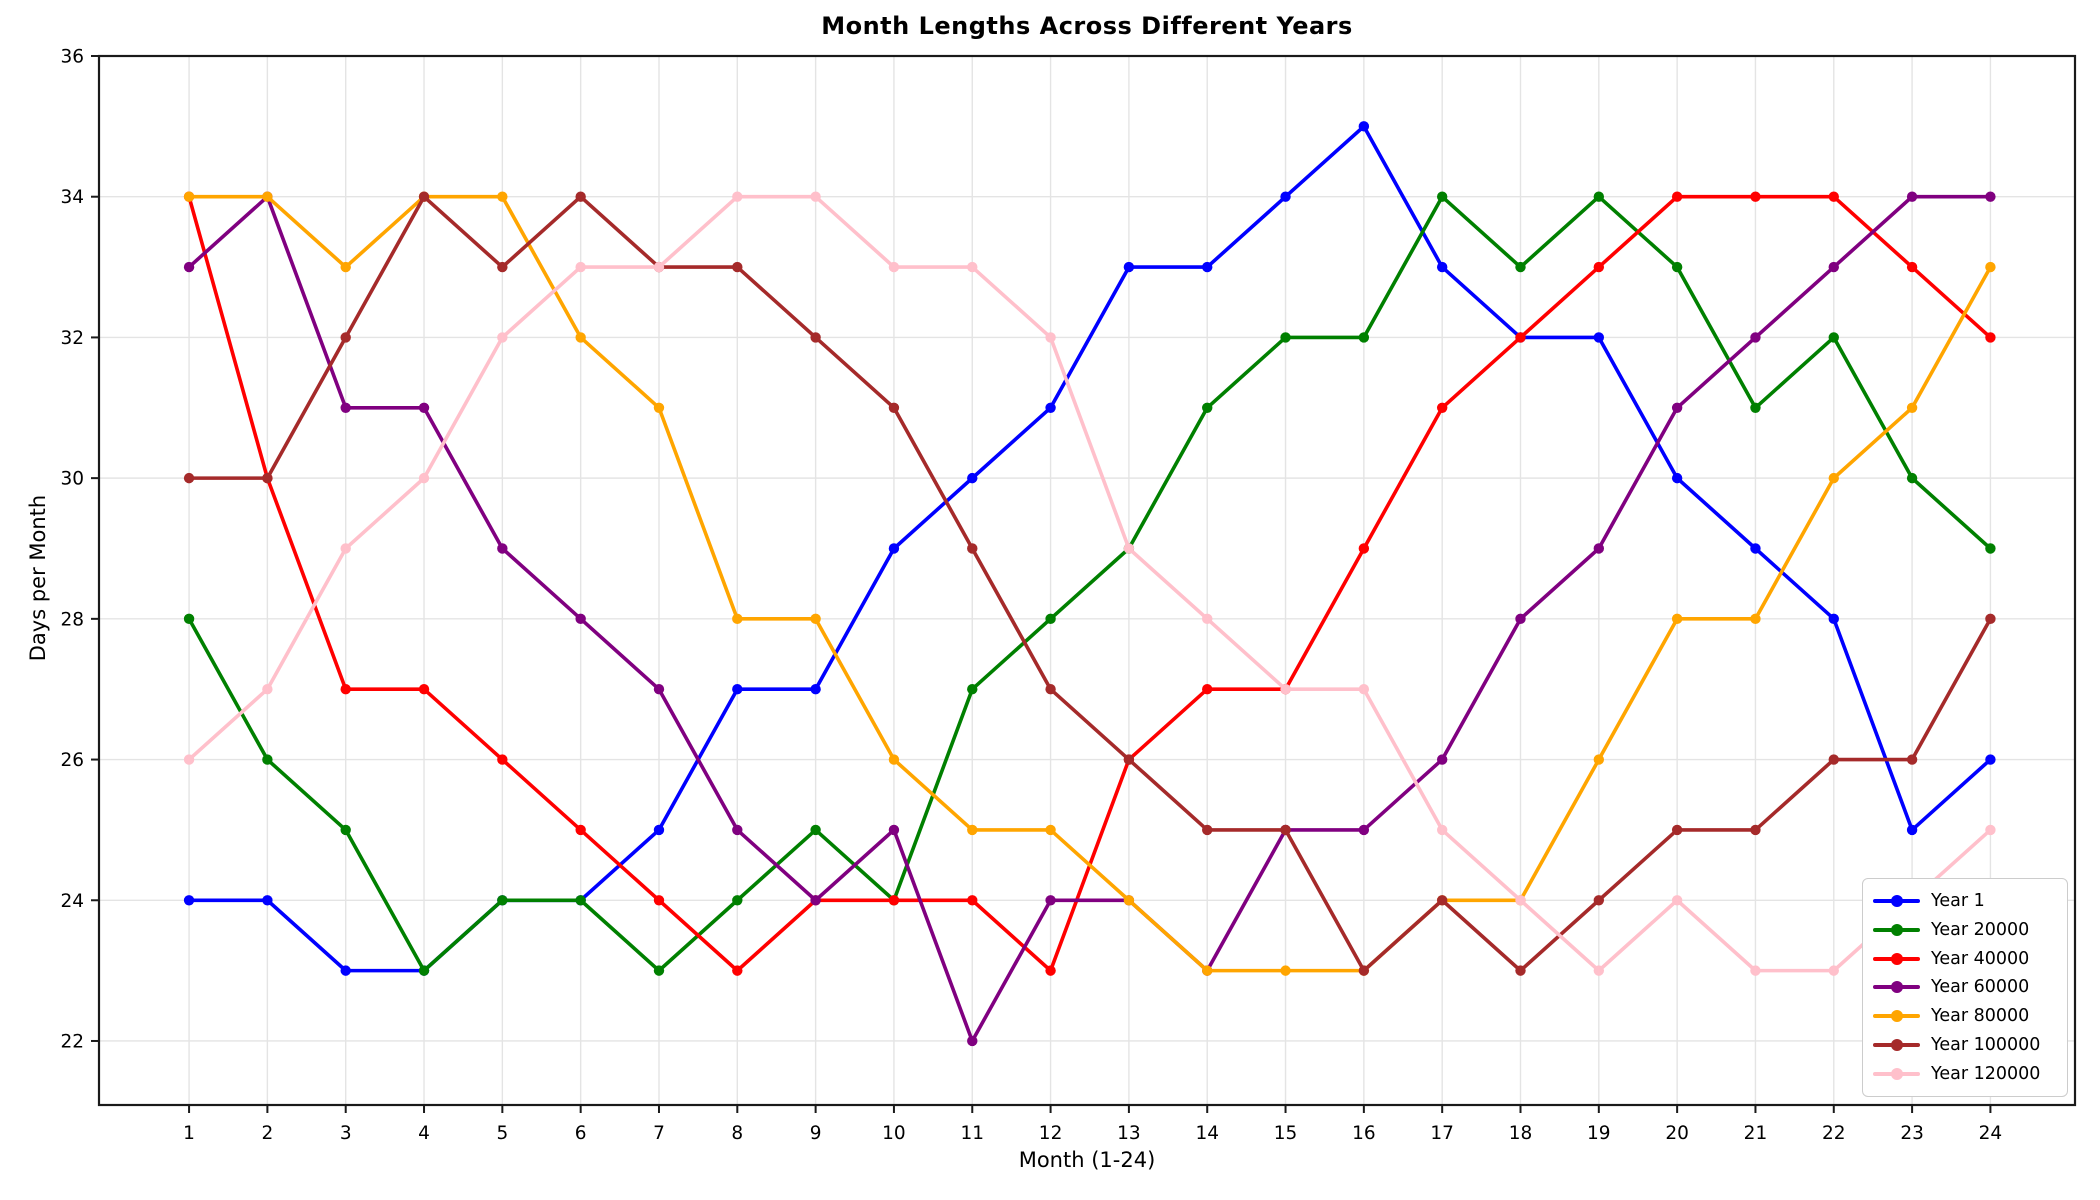 This screenshot has height=1200, width=2100. Describe the element at coordinates (424, 1133) in the screenshot. I see `x-tick-label: 4` at that location.